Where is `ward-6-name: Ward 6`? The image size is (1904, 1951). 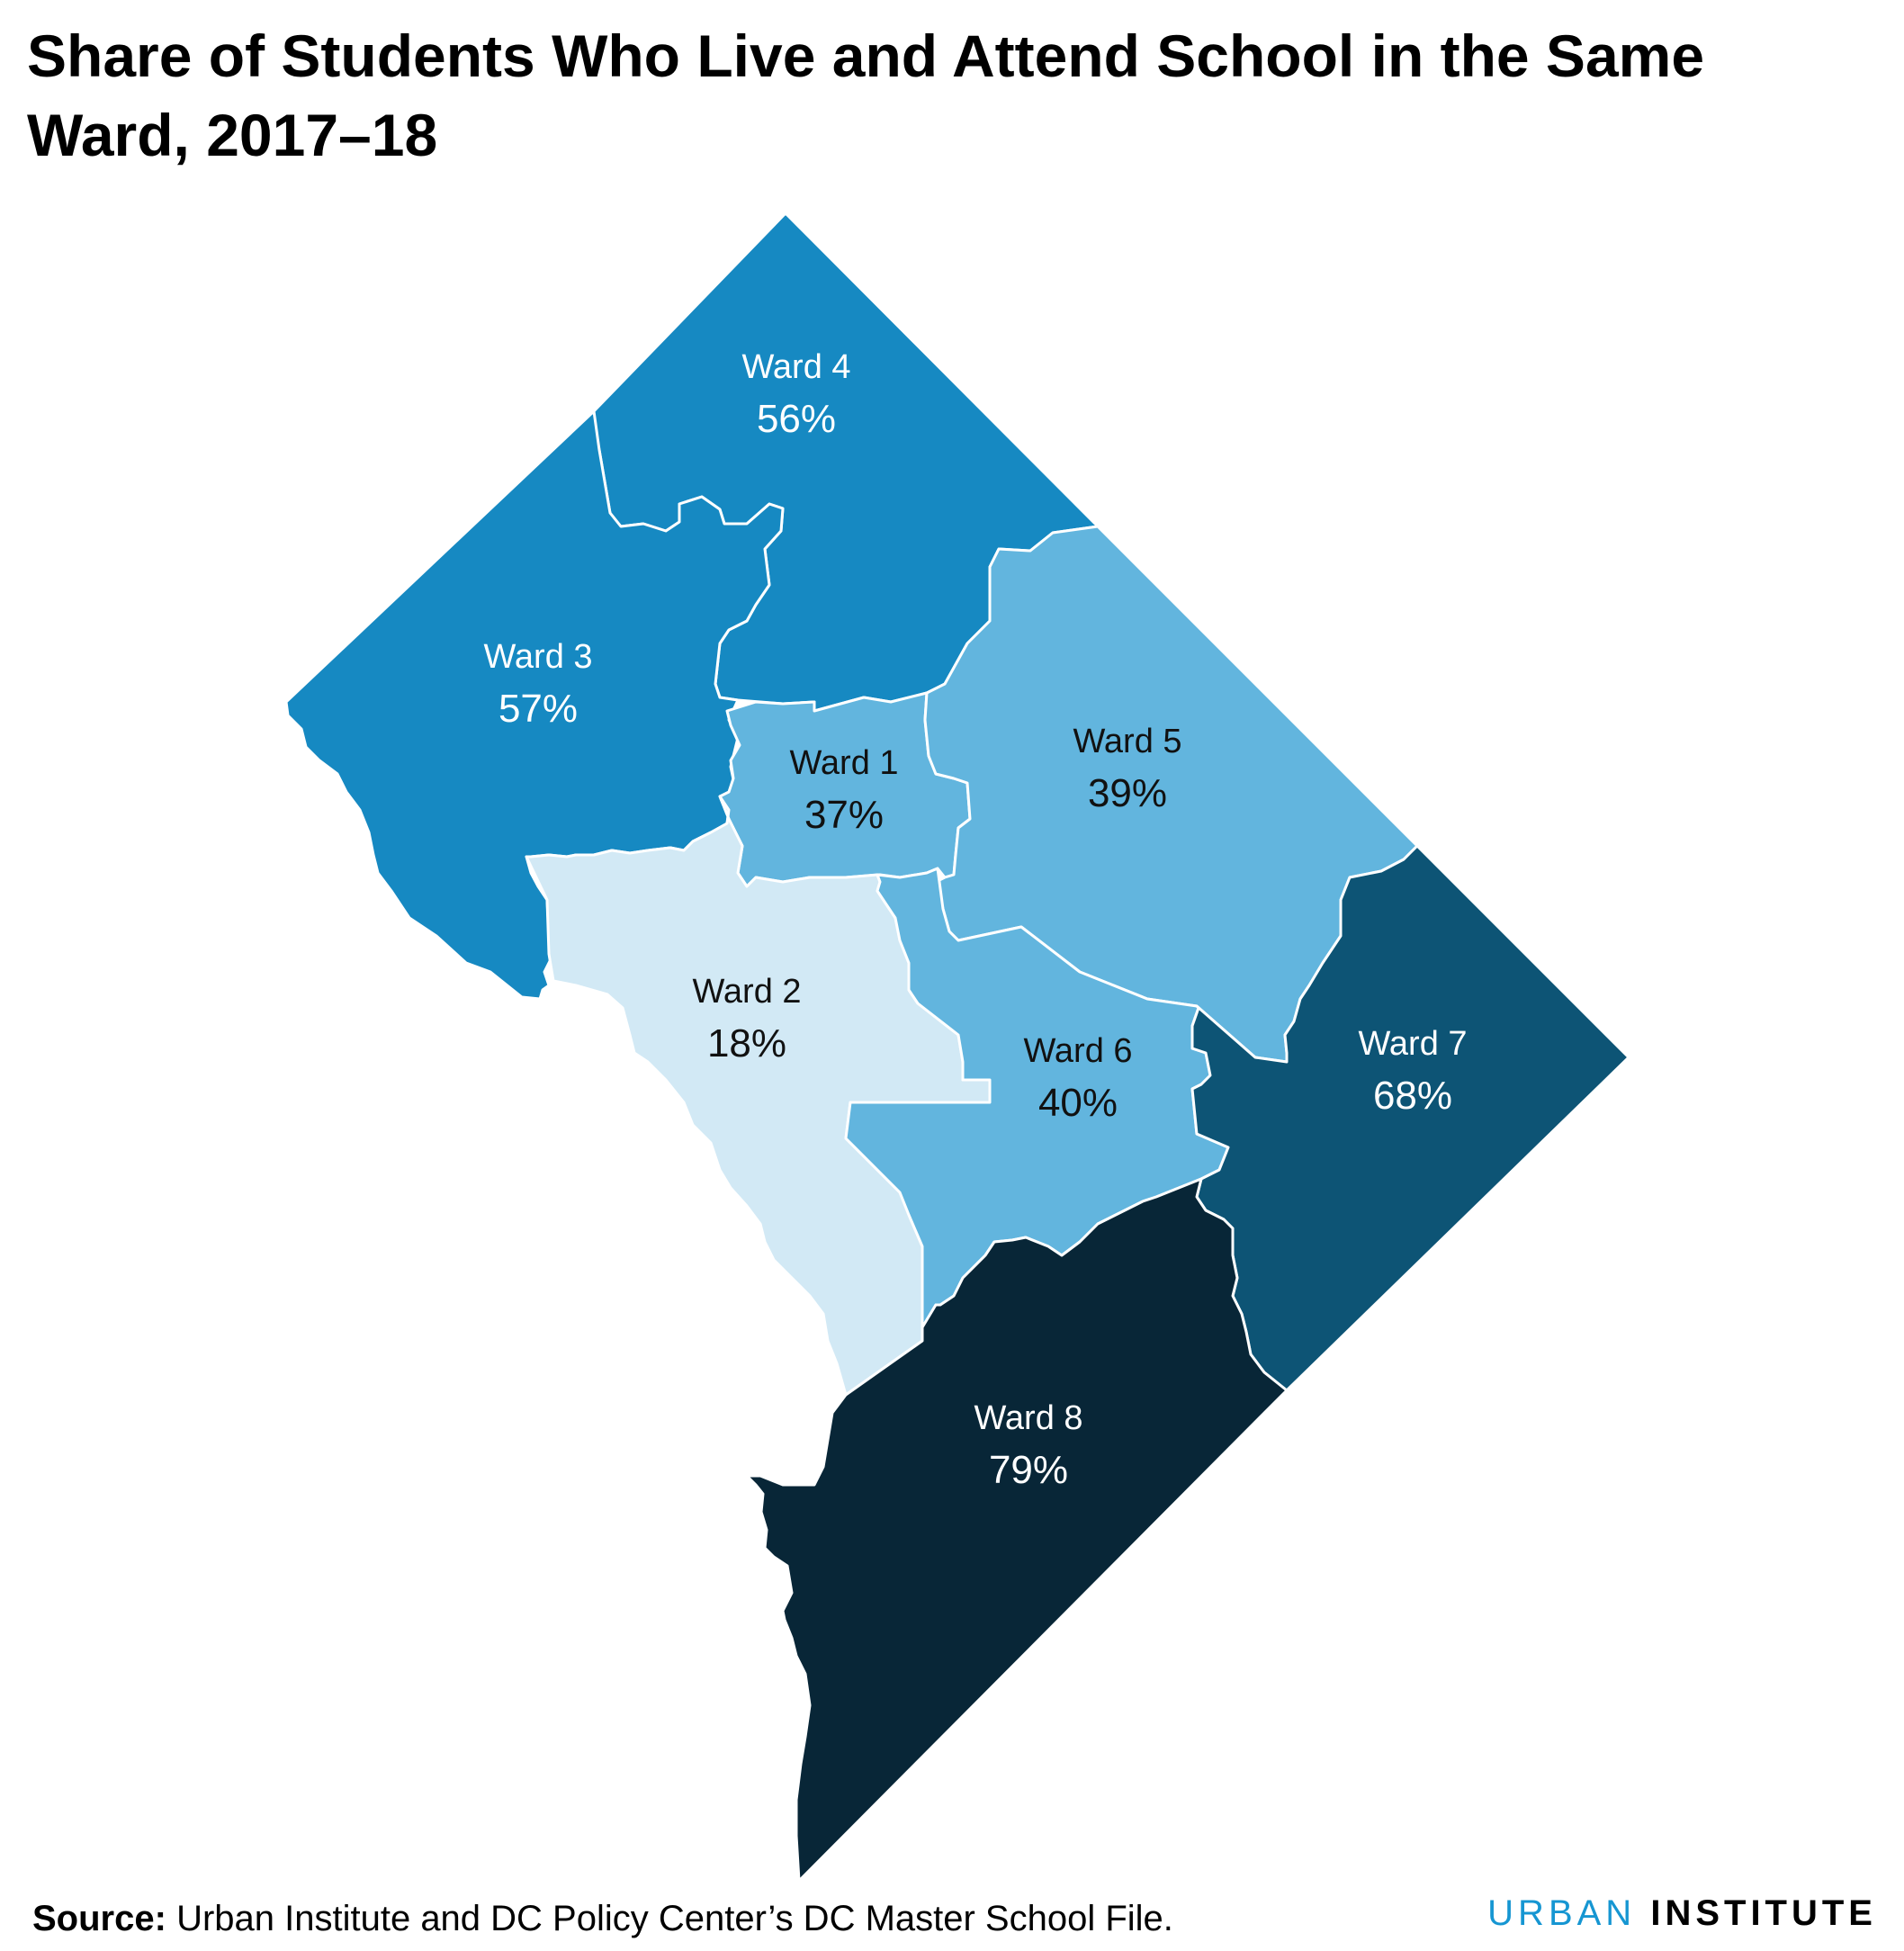 ward-6-name: Ward 6 is located at coordinates (1077, 1051).